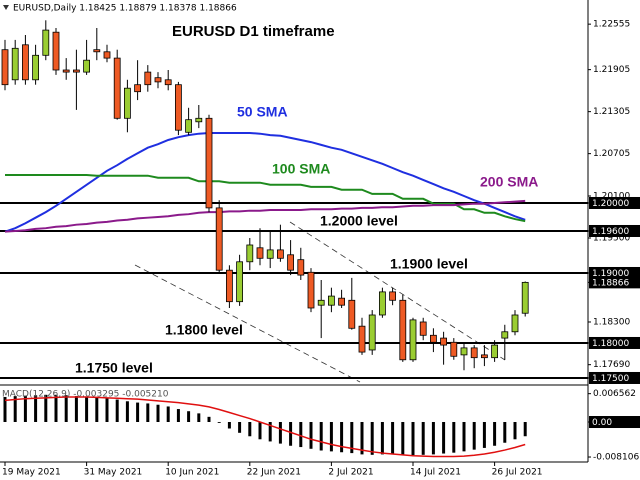  Describe the element at coordinates (262, 112) in the screenshot. I see `sma-label: 50 SMA` at that location.